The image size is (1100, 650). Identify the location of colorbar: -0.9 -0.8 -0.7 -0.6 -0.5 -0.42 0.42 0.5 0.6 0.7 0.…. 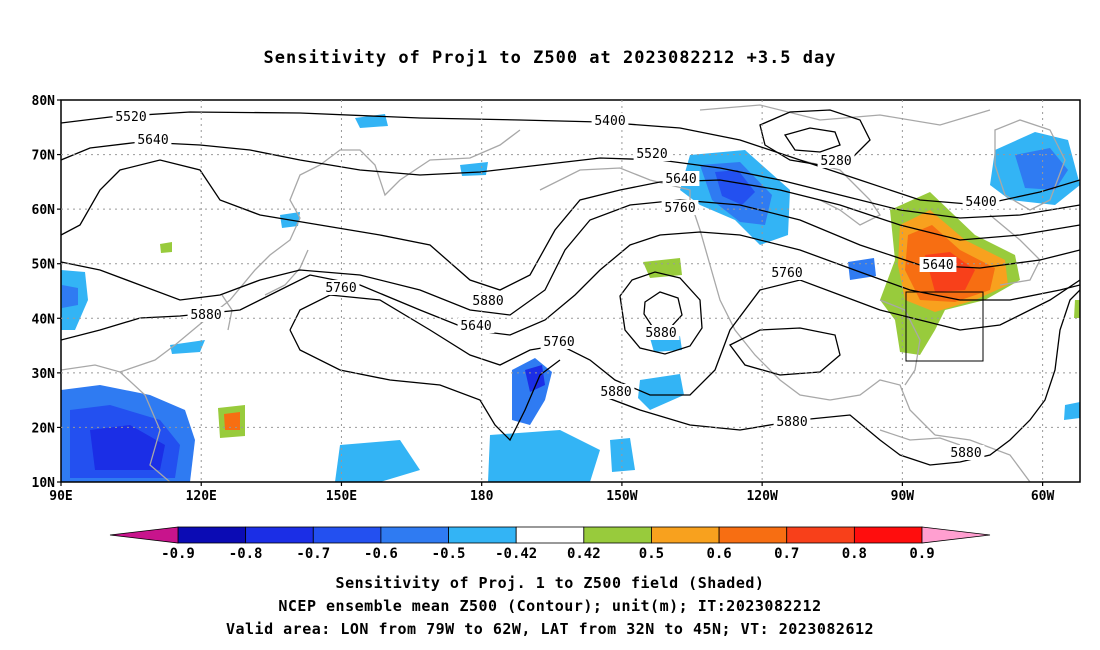
(550, 544).